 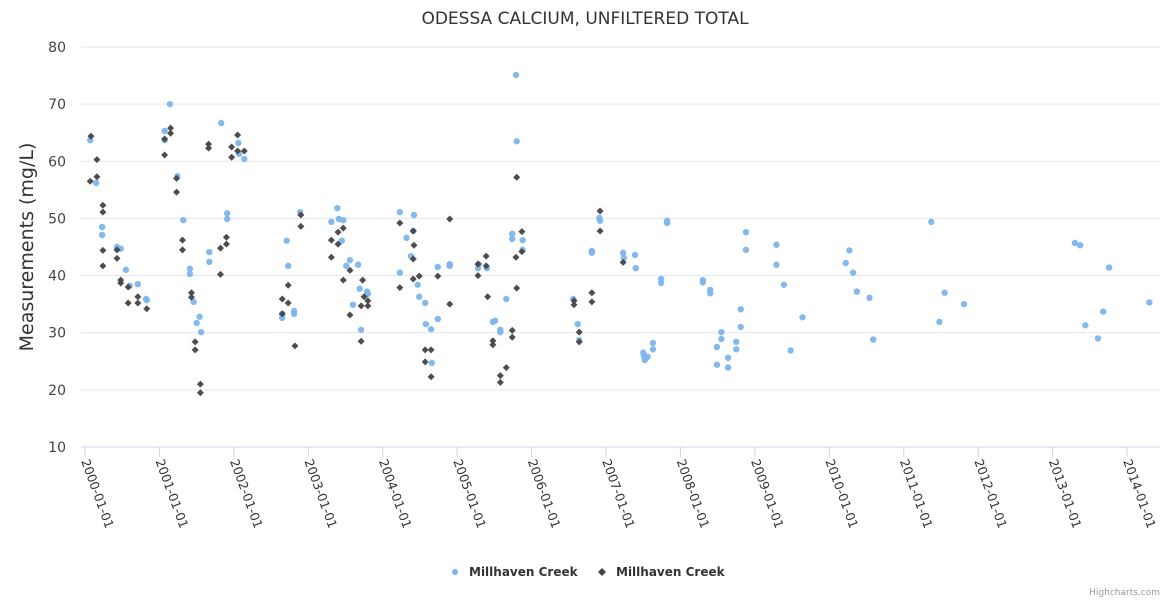 I want to click on credits-link: Highcharts.com, so click(x=1124, y=593).